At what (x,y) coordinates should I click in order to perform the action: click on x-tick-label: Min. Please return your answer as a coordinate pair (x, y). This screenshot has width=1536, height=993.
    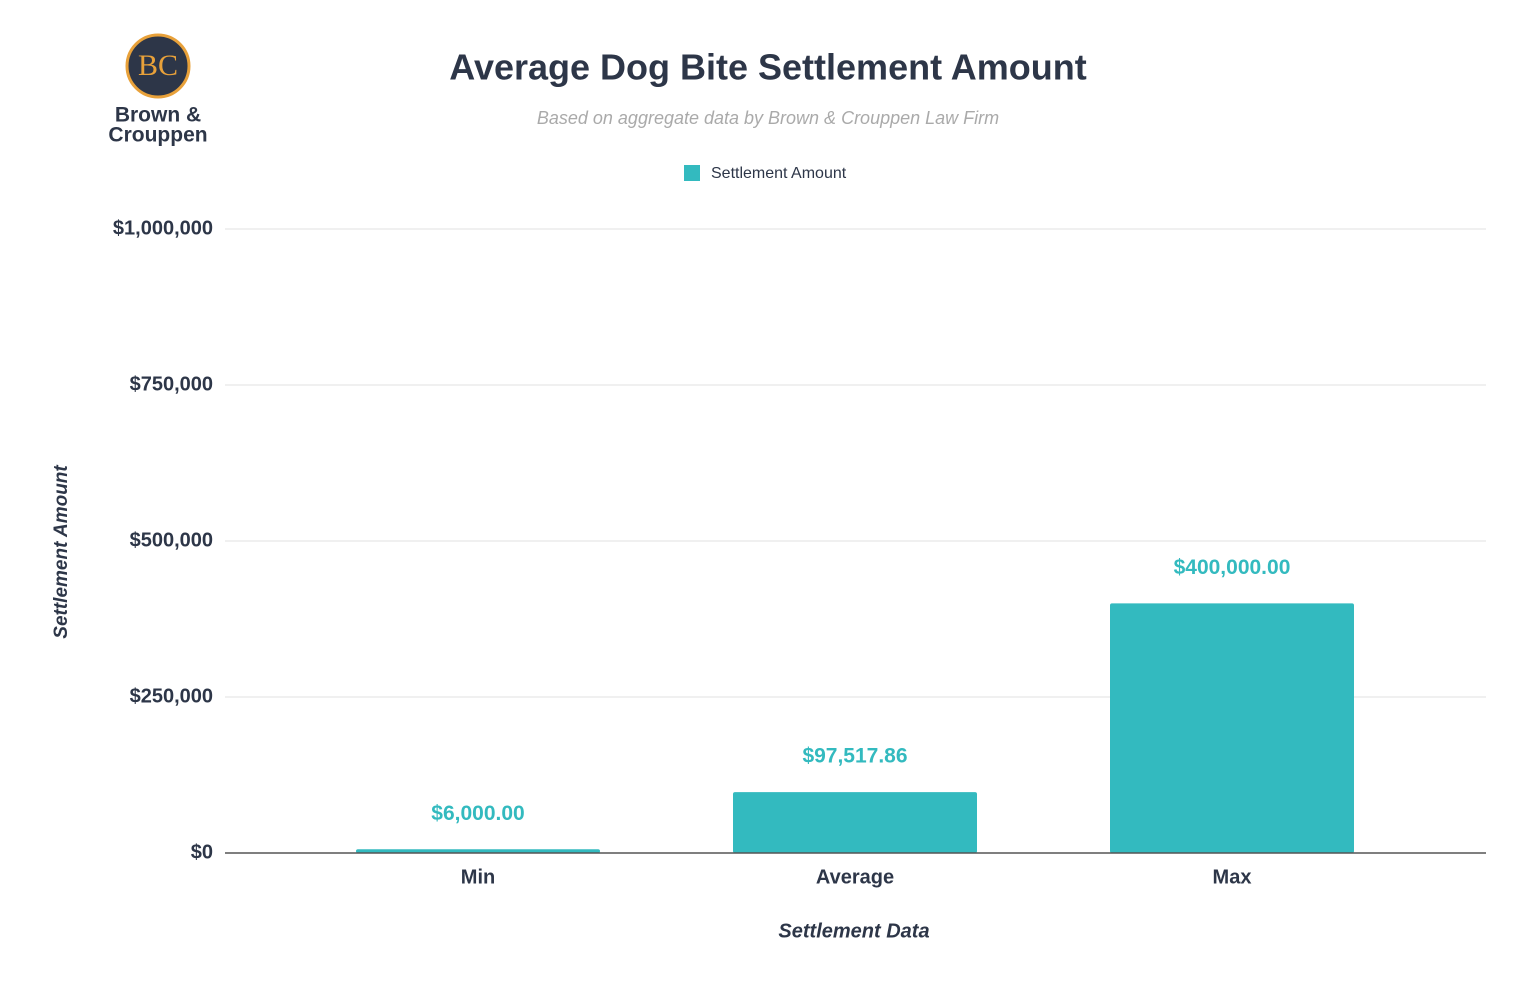
    Looking at the image, I should click on (478, 877).